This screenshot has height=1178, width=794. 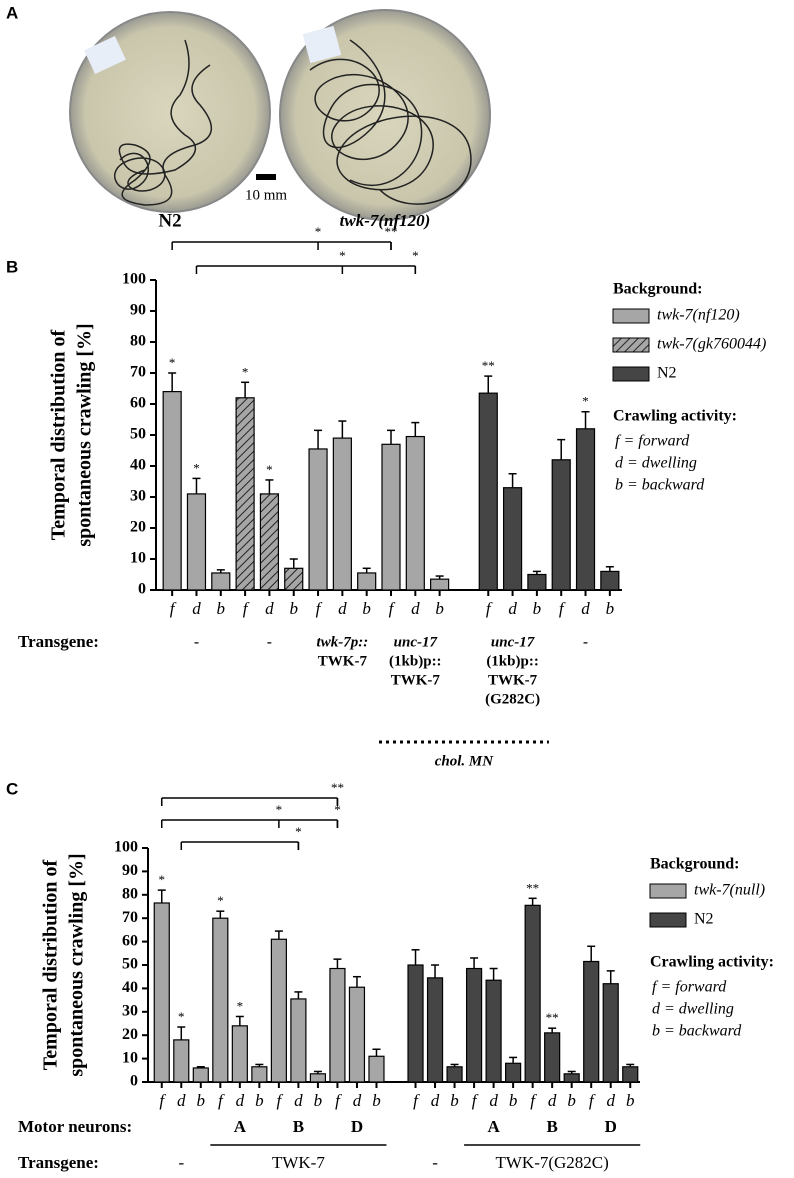 I want to click on panel-label: B, so click(x=12, y=266).